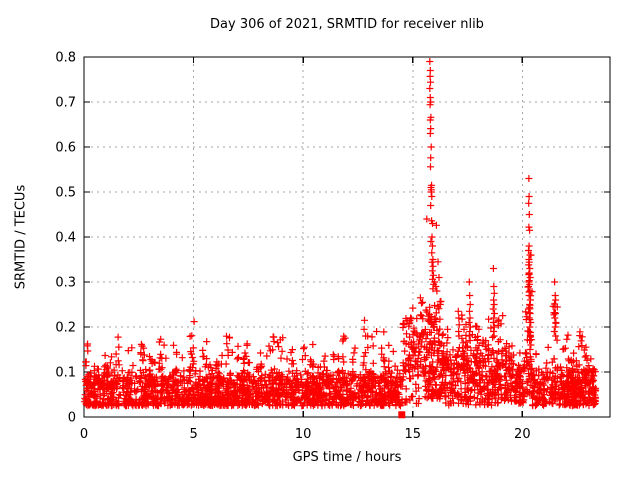 Image resolution: width=640 pixels, height=480 pixels. What do you see at coordinates (84, 434) in the screenshot?
I see `x-tick-label: 0` at bounding box center [84, 434].